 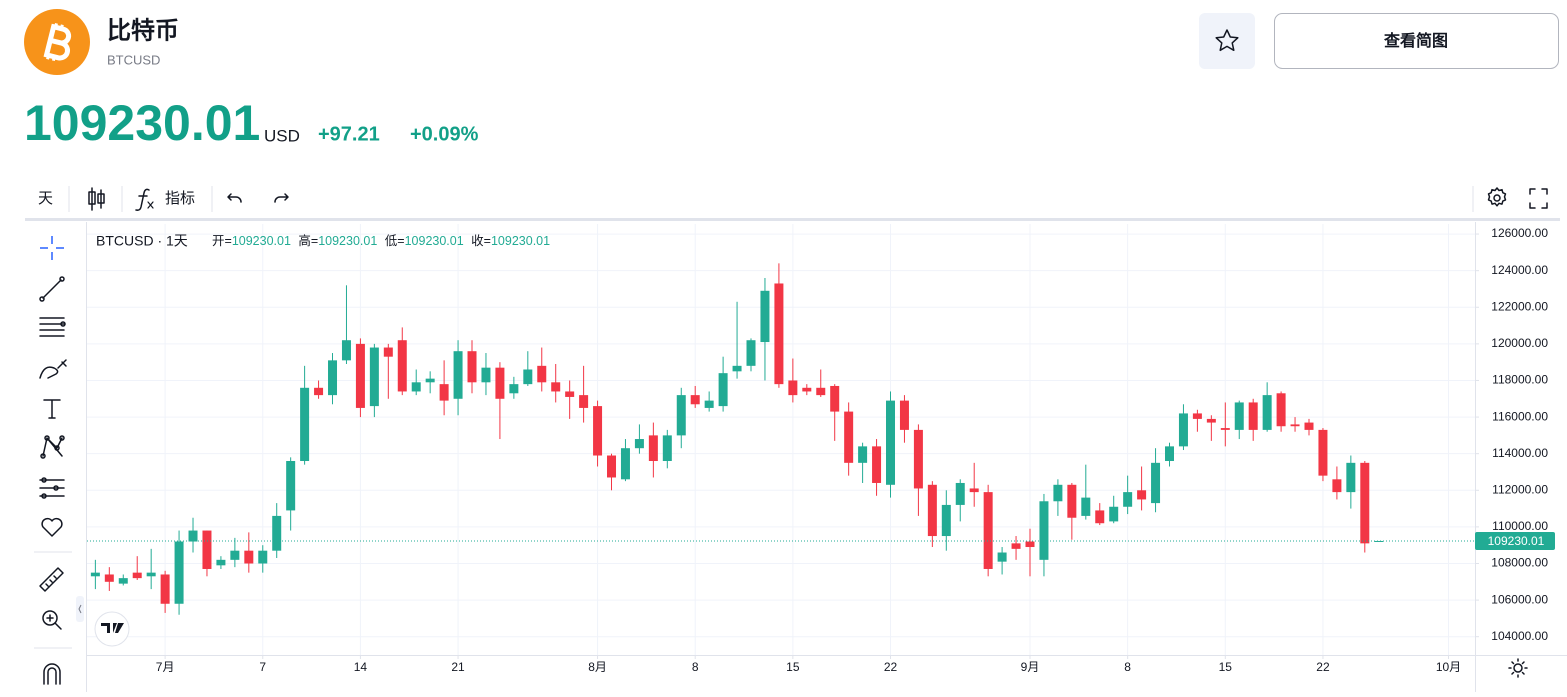 What do you see at coordinates (1497, 197) in the screenshot?
I see `settings-button` at bounding box center [1497, 197].